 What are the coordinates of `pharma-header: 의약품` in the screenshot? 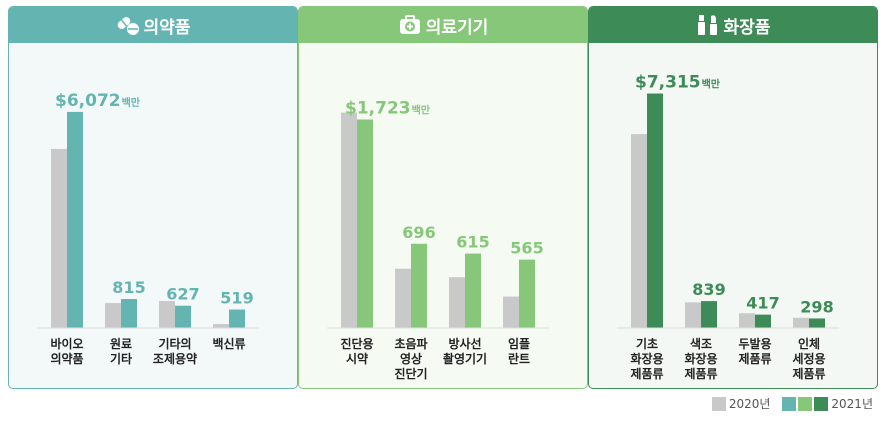 It's located at (153, 25).